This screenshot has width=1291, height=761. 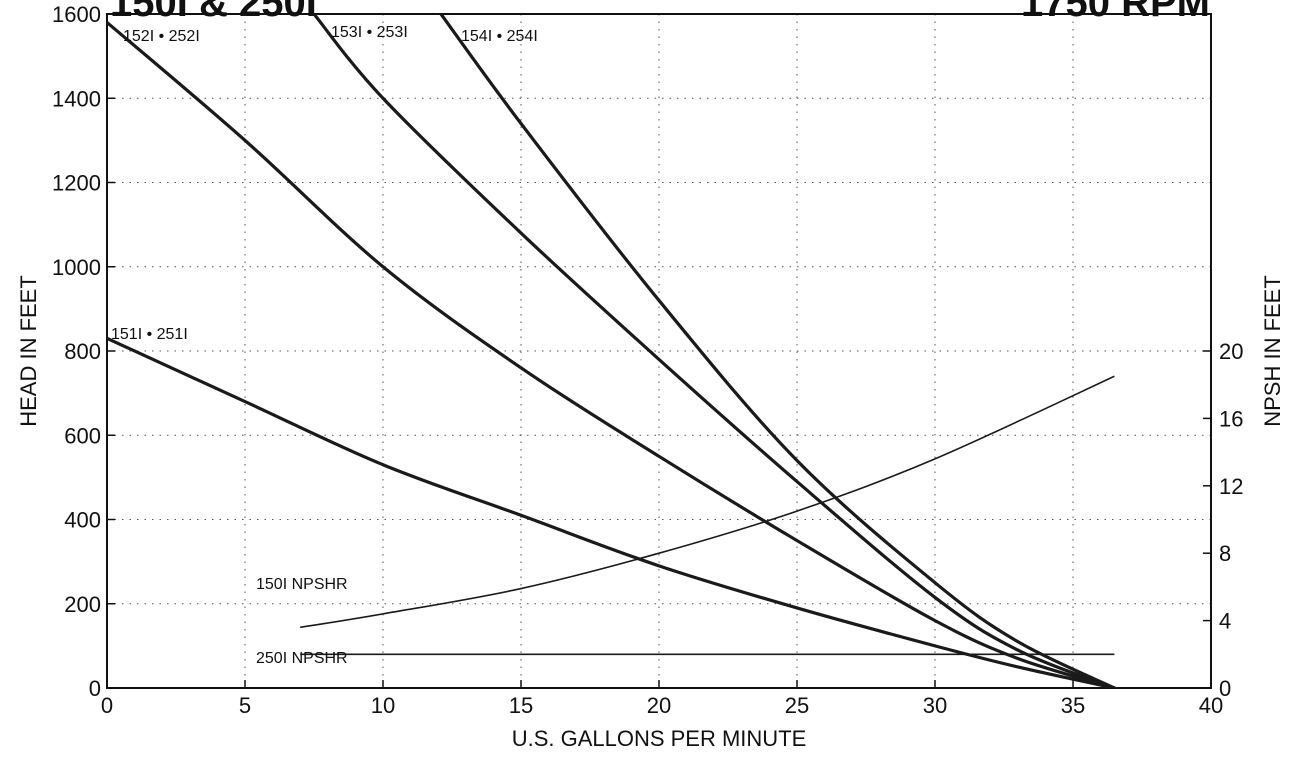 I want to click on y2-tick-label: 0, so click(x=1225, y=688).